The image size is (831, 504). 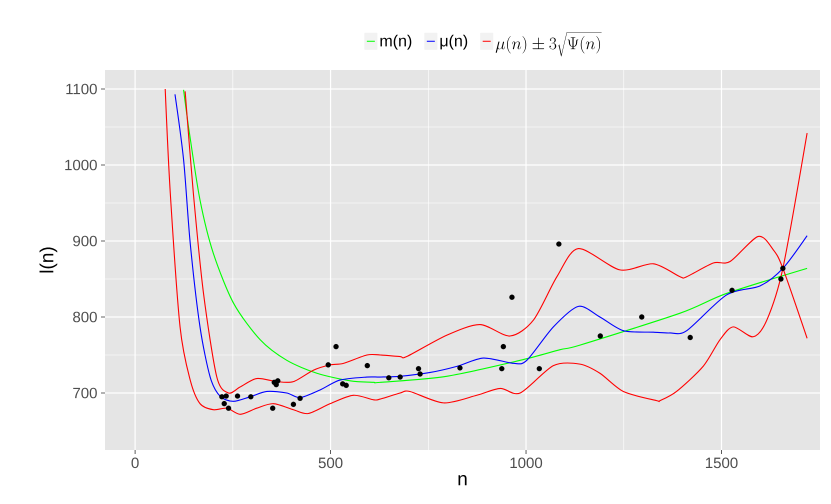 What do you see at coordinates (85, 393) in the screenshot?
I see `y-tick-label: 700` at bounding box center [85, 393].